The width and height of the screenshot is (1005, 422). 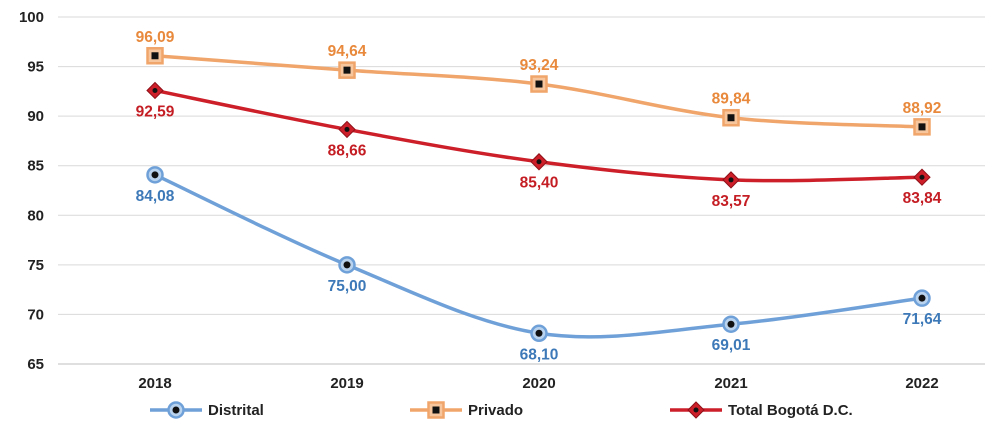 What do you see at coordinates (236, 410) in the screenshot?
I see `legend-label-distrital: Distrital` at bounding box center [236, 410].